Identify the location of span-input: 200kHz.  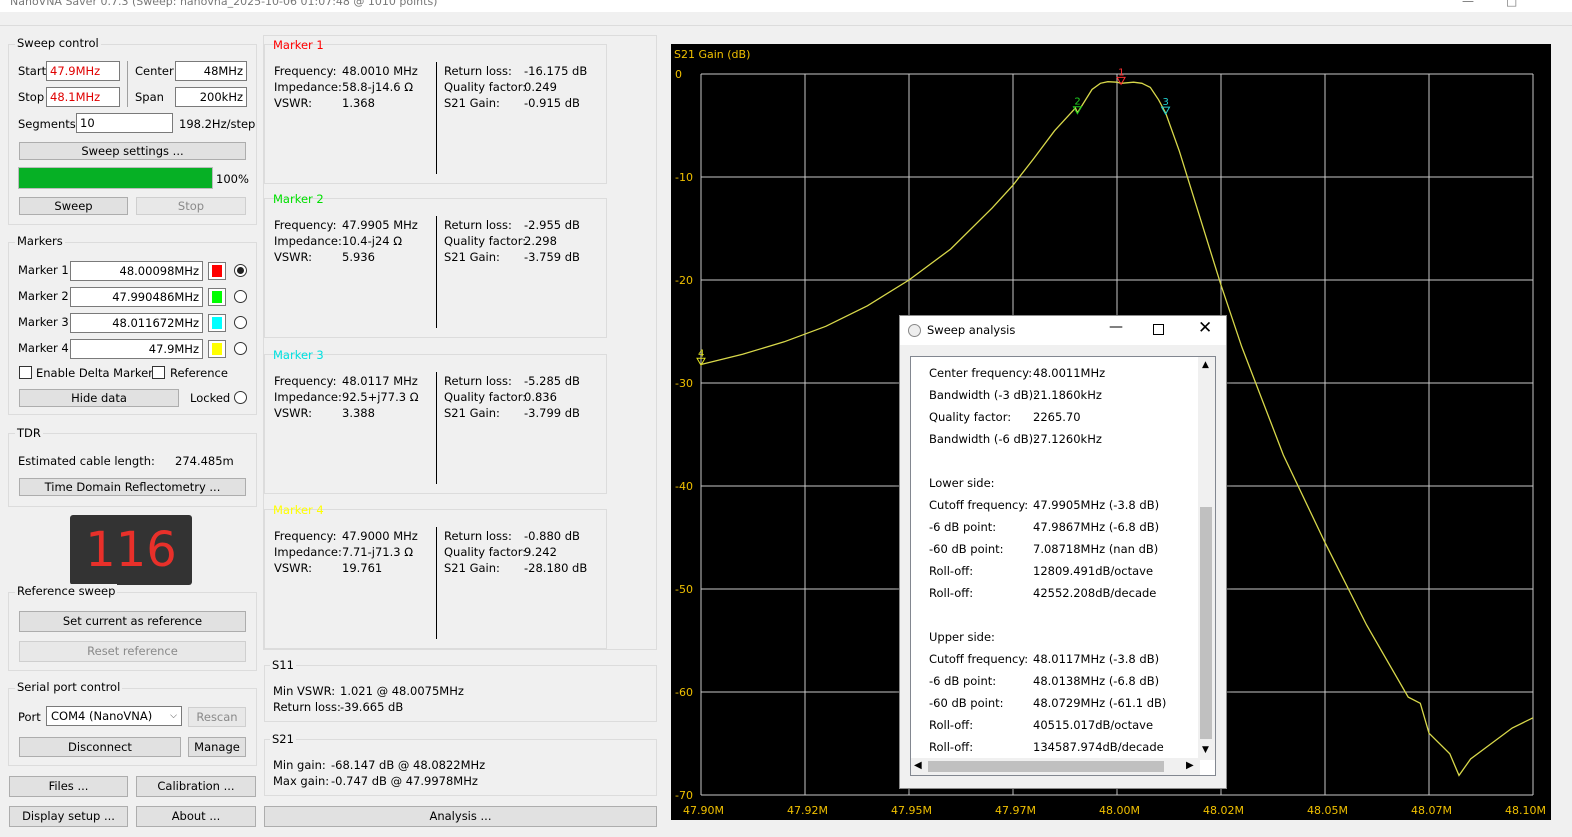
(211, 97).